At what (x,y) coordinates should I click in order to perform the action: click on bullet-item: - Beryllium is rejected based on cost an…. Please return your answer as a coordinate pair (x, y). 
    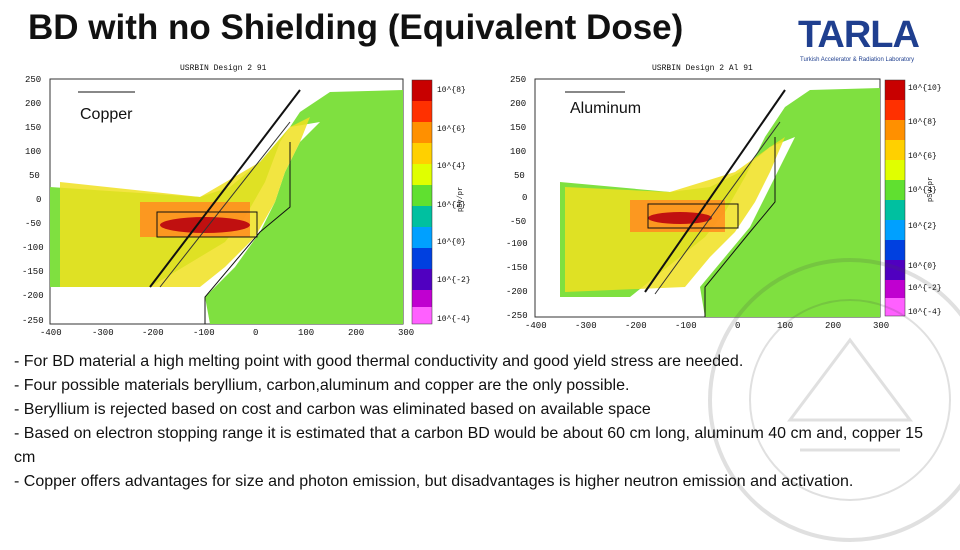
    Looking at the image, I should click on (332, 409).